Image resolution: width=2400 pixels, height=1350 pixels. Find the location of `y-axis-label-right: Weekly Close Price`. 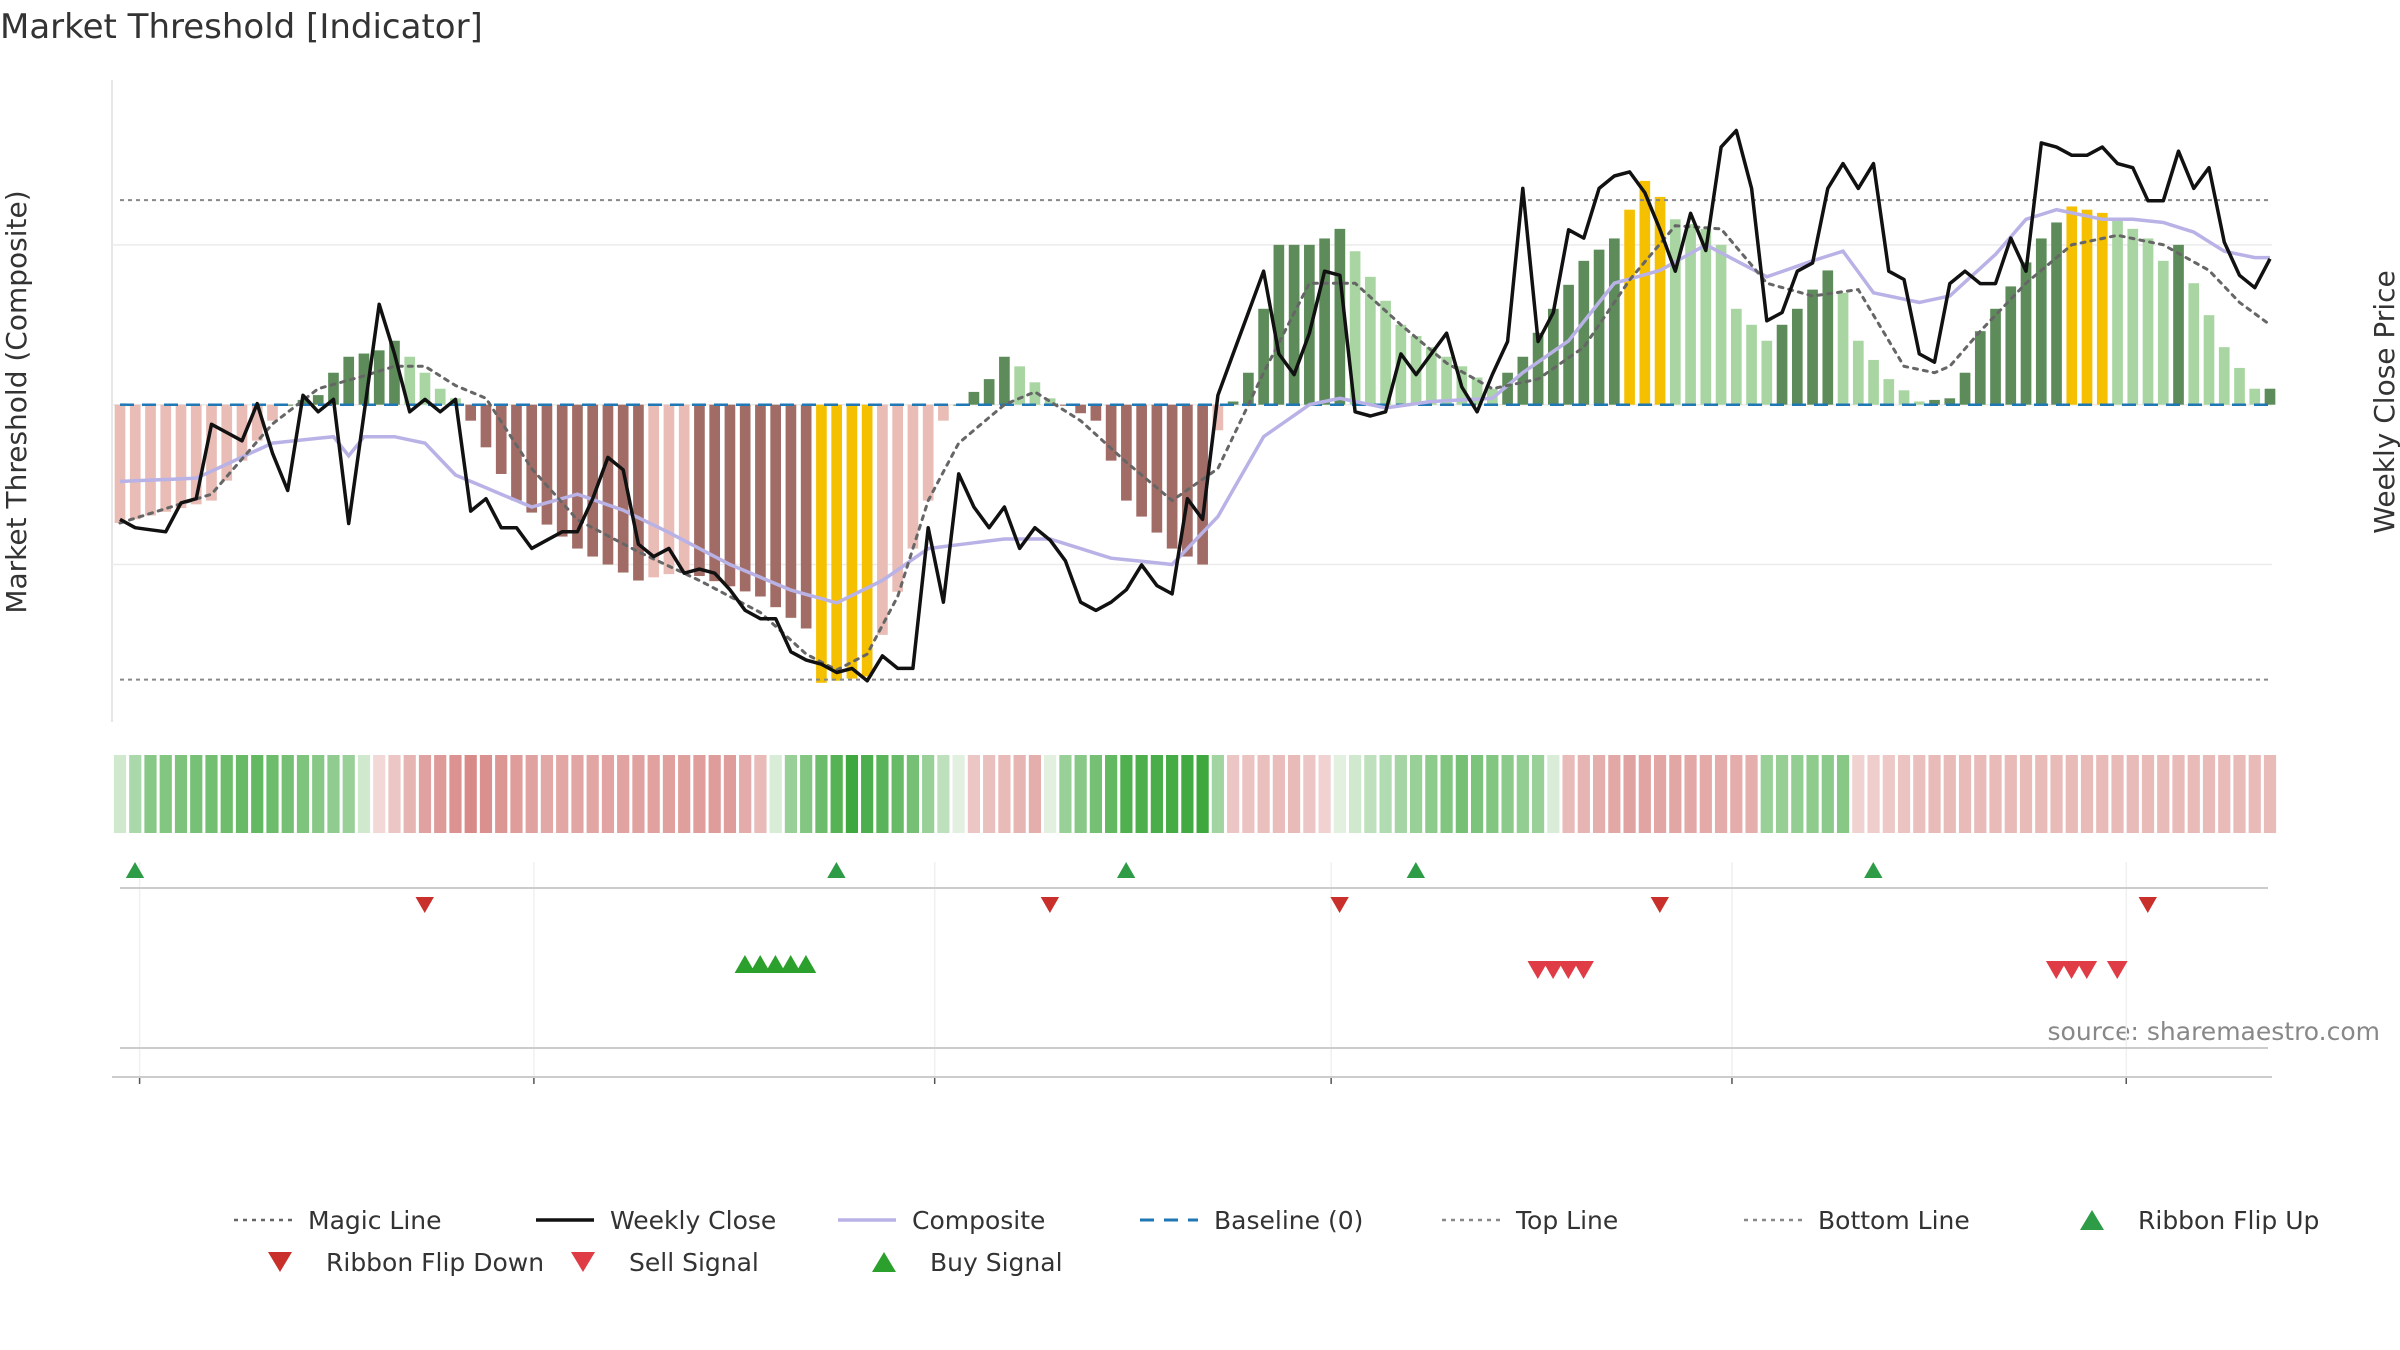

y-axis-label-right: Weekly Close Price is located at coordinates (2384, 401).